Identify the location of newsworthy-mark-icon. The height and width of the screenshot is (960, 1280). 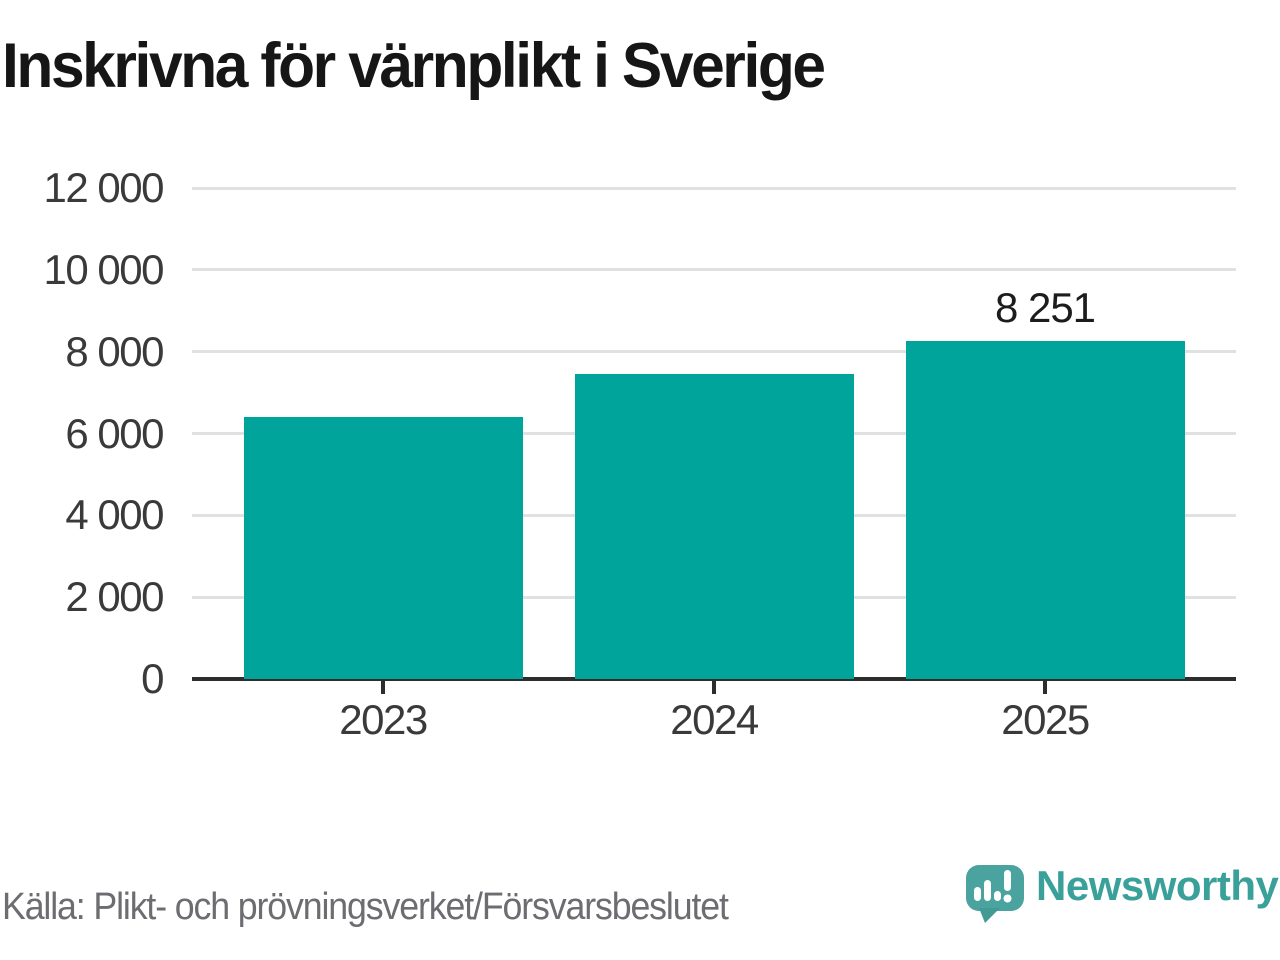
(995, 894).